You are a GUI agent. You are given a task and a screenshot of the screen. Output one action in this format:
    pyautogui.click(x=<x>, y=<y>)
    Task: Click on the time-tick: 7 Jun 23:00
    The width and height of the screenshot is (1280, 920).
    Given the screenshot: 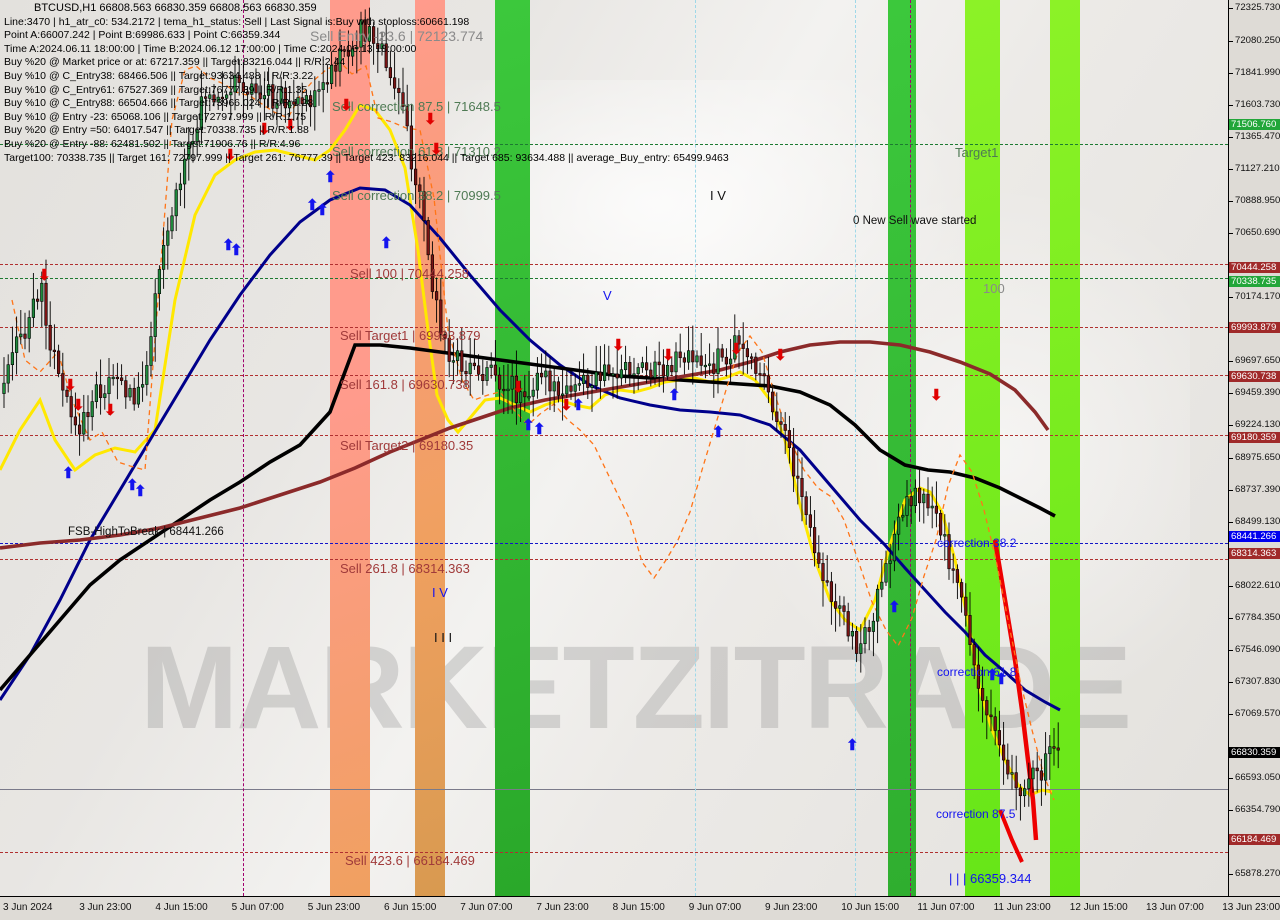 What is the action you would take?
    pyautogui.click(x=562, y=907)
    